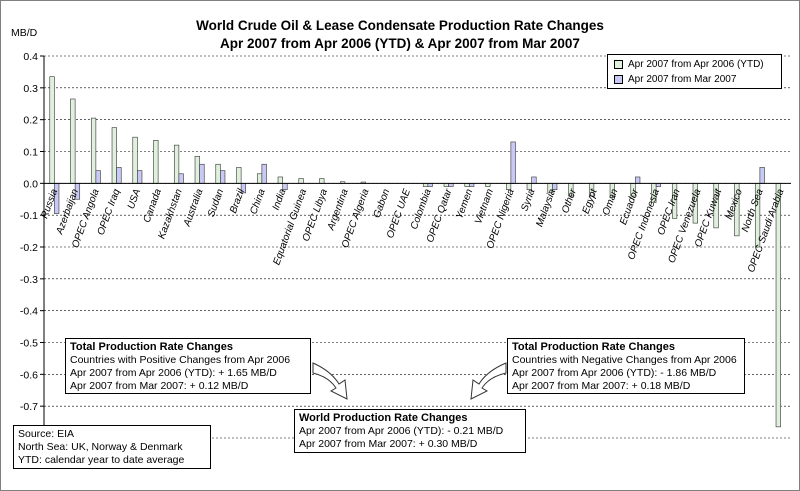 The height and width of the screenshot is (491, 800). I want to click on world-box-line: Apr 2007 from Mar 2007: + 0.30 MB/D, so click(388, 444).